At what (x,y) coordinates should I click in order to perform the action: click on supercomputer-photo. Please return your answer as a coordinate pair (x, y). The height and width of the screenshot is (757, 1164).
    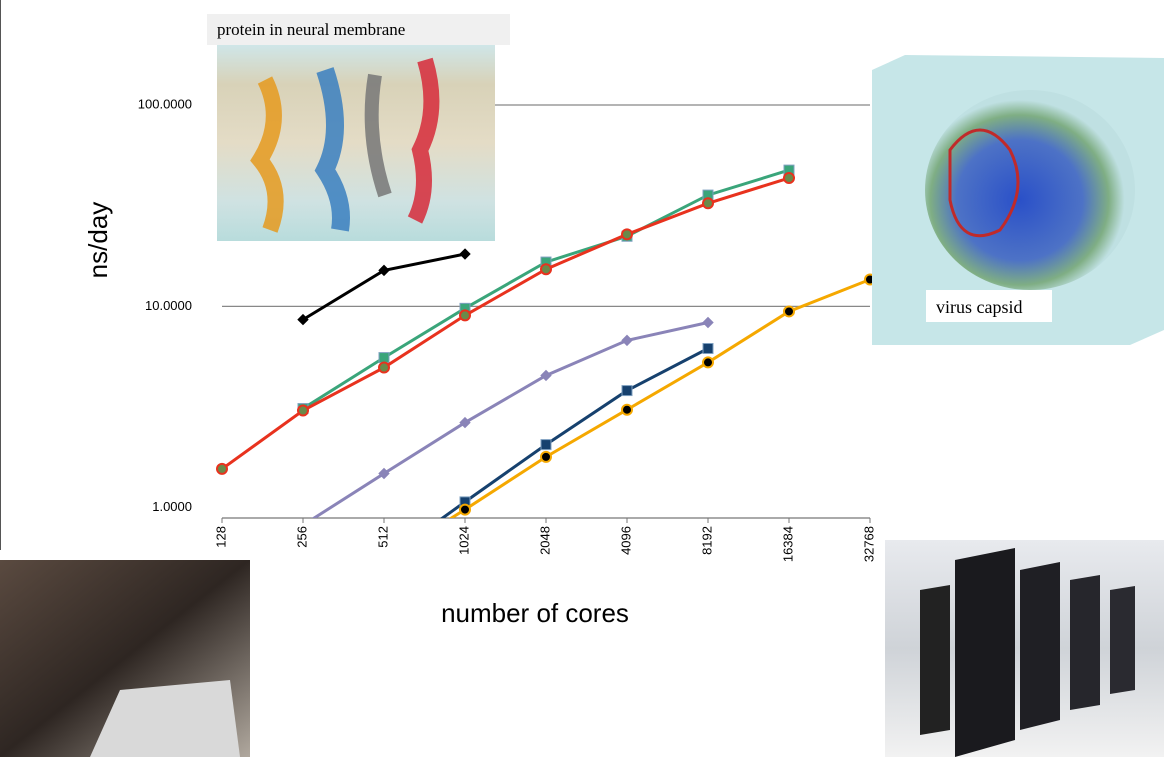
    Looking at the image, I should click on (1024, 648).